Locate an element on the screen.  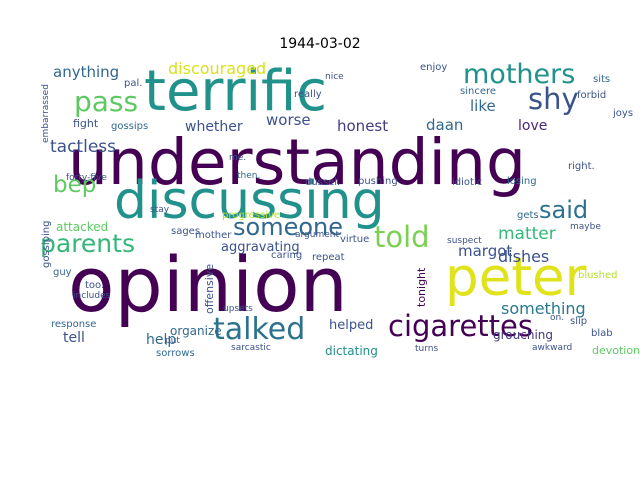
word: suspect is located at coordinates (464, 241).